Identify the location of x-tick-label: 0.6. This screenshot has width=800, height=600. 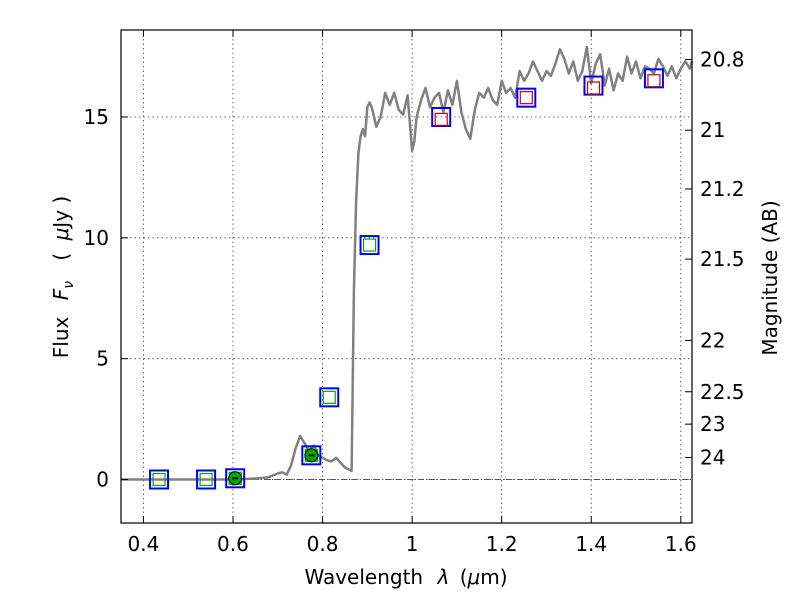
(233, 544).